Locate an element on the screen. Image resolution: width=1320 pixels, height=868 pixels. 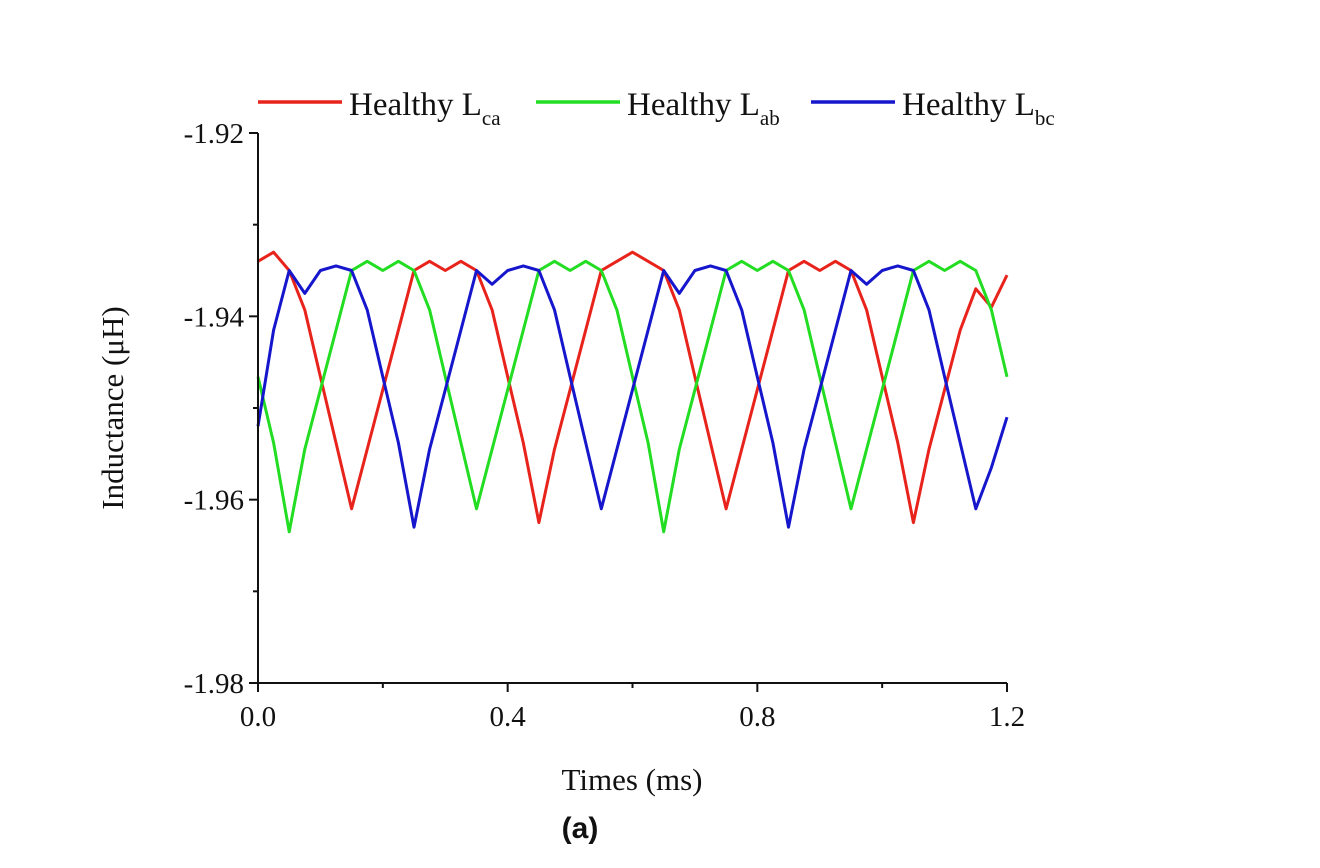
figure-caption: (a) is located at coordinates (580, 828).